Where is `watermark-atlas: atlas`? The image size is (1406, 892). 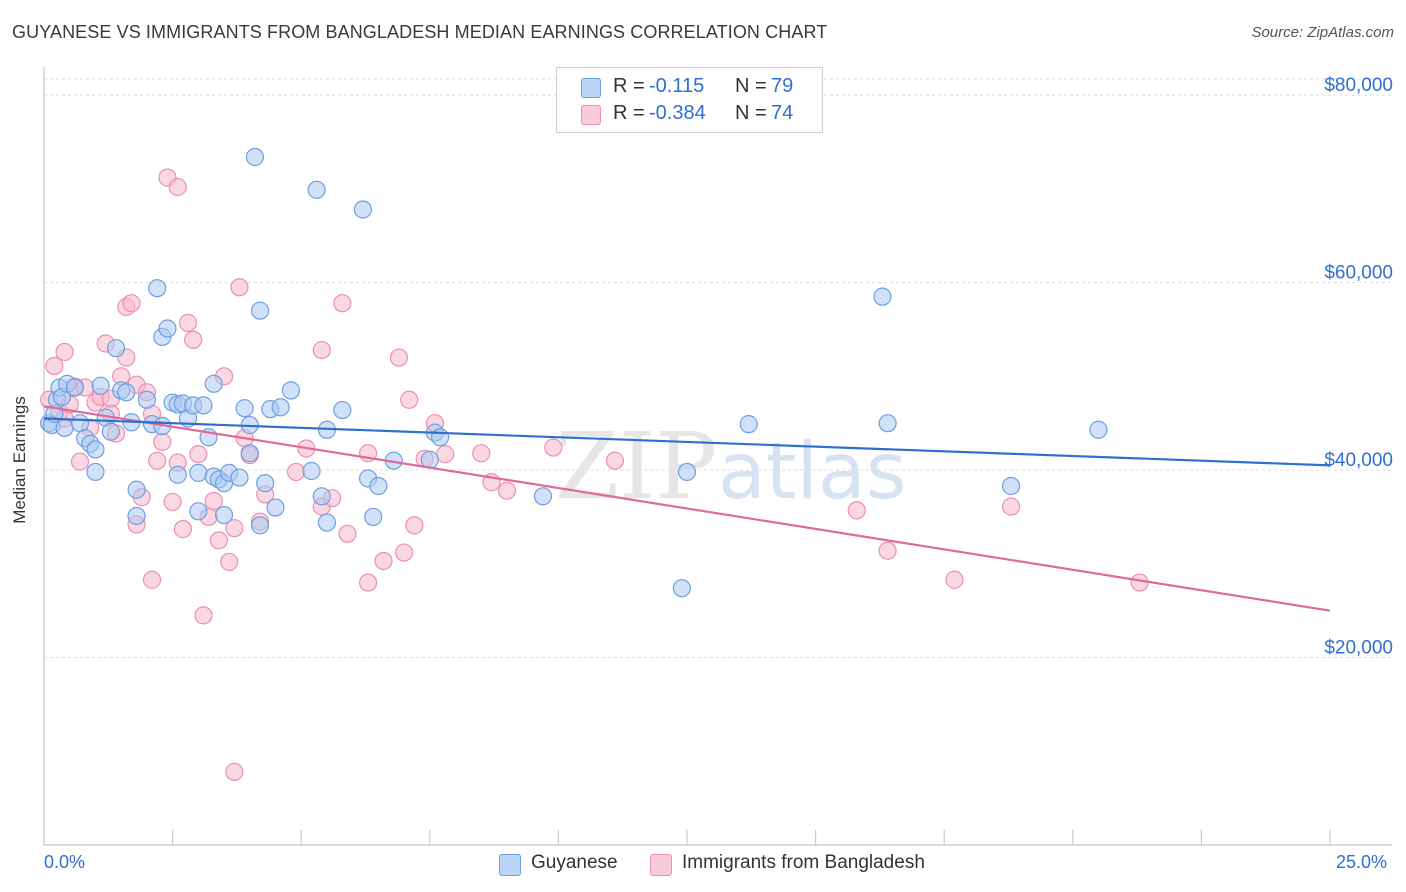 watermark-atlas: atlas is located at coordinates (812, 472).